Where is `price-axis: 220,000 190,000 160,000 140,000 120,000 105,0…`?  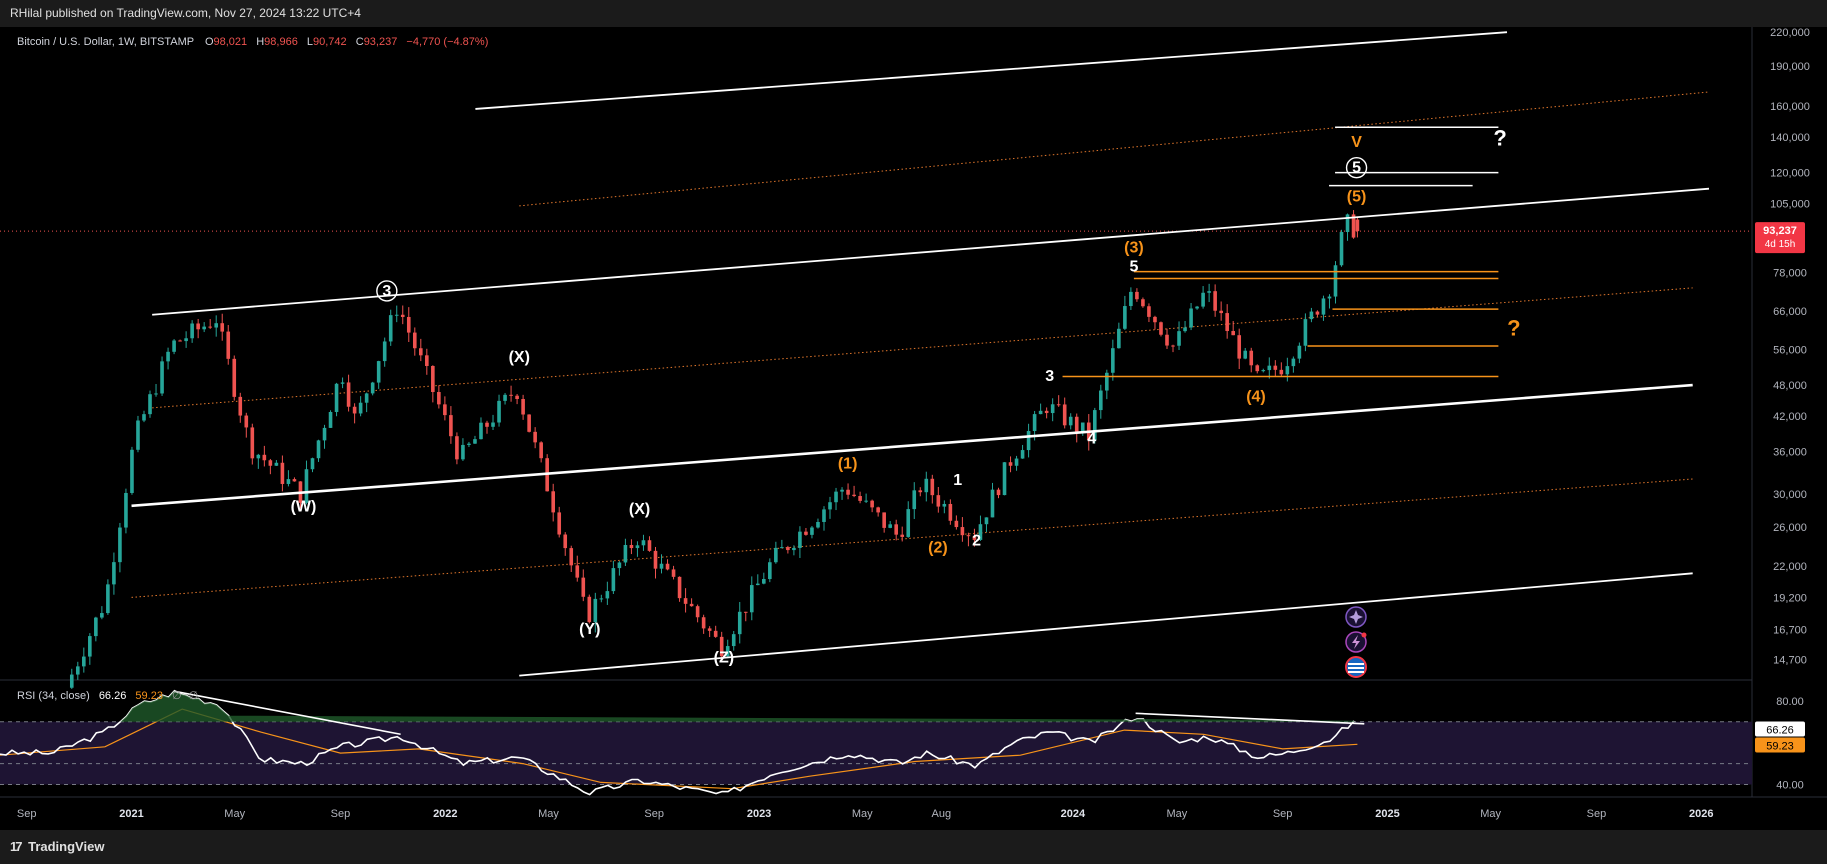
price-axis: 220,000 190,000 160,000 140,000 120,000 105,0… is located at coordinates (1790, 346).